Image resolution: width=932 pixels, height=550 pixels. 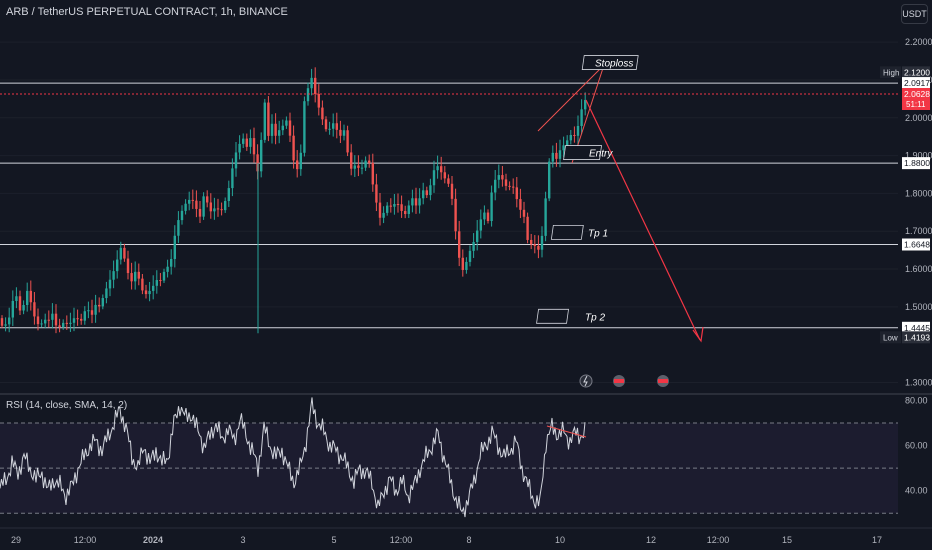 I want to click on wedge-upper-line, so click(x=571, y=98).